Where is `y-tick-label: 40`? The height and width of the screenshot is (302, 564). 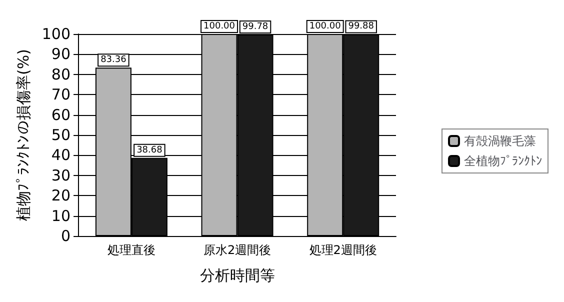 y-tick-label: 40 is located at coordinates (61, 155).